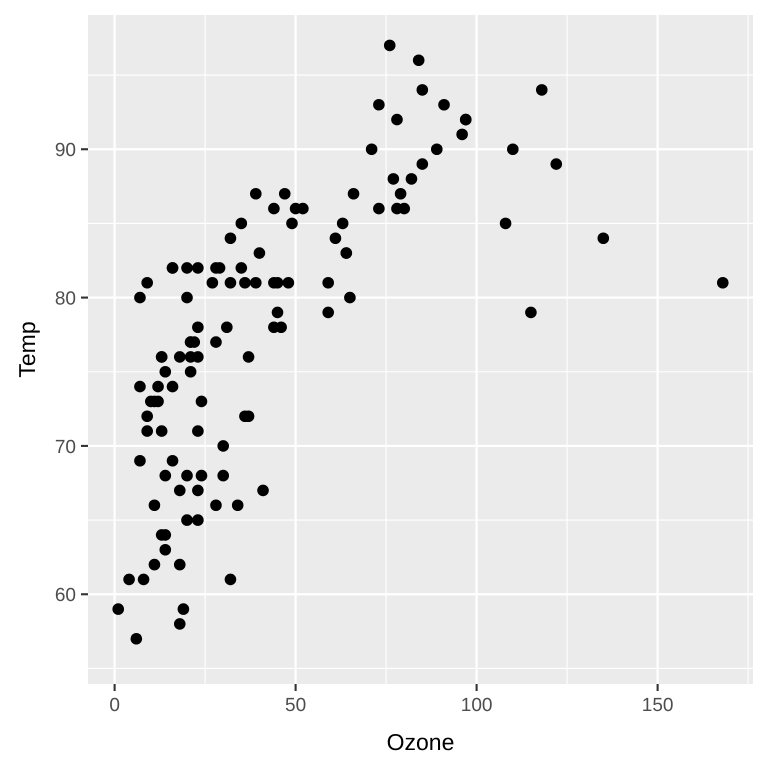  What do you see at coordinates (476, 705) in the screenshot?
I see `x-tick-label: 100` at bounding box center [476, 705].